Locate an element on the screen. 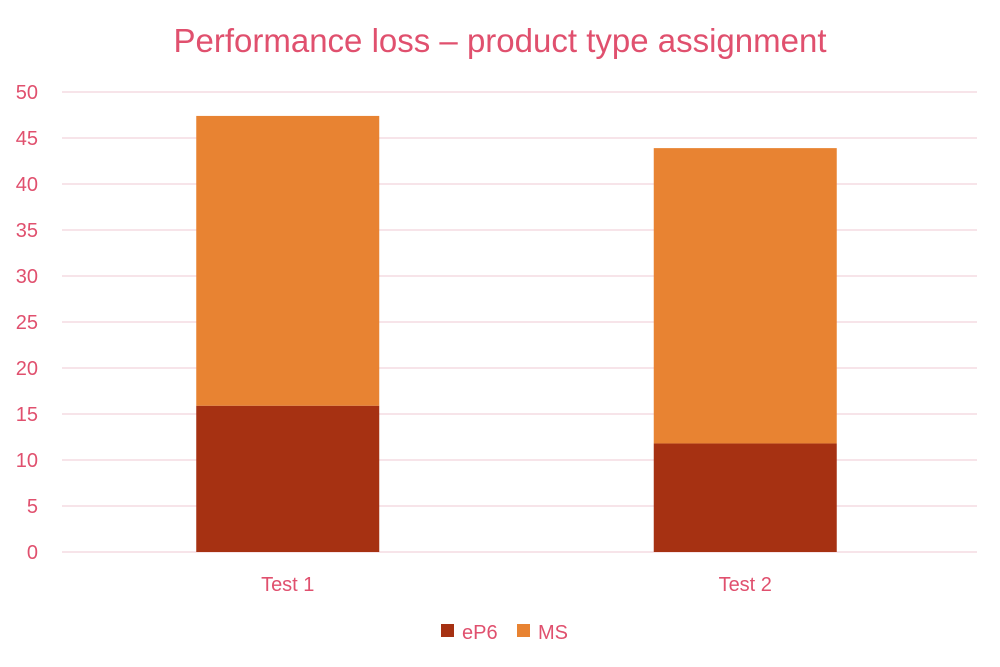 This screenshot has height=667, width=1000. y-tick-label: 45 is located at coordinates (27, 139).